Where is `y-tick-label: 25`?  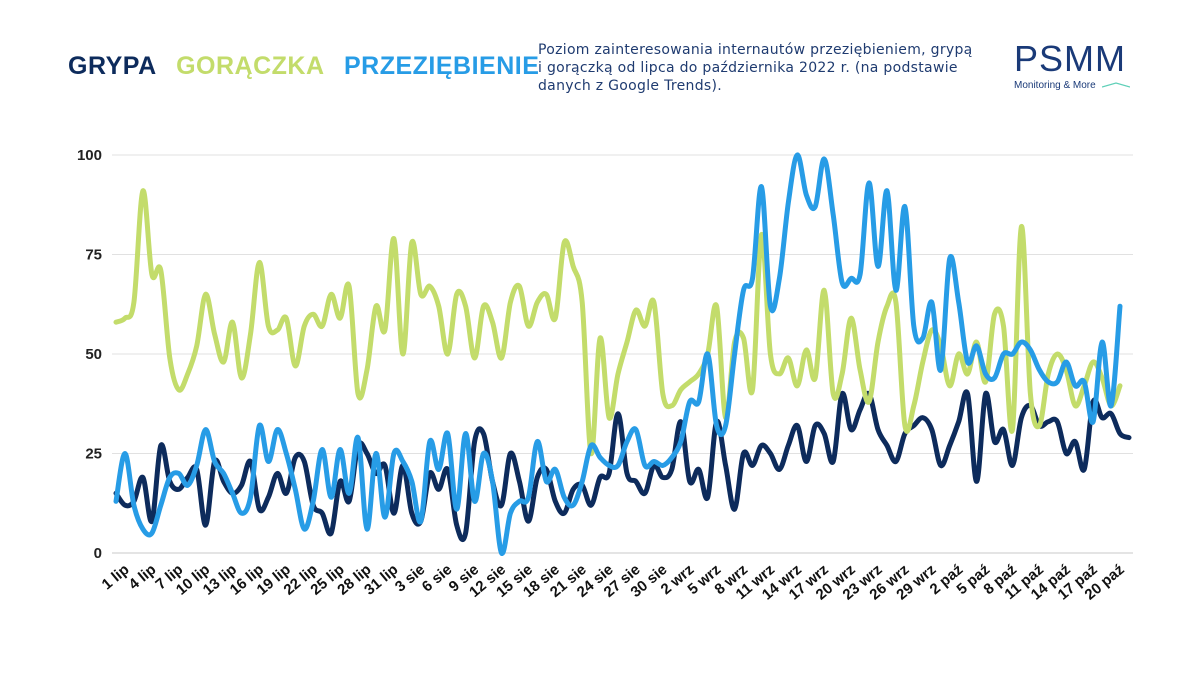
y-tick-label: 25 is located at coordinates (93, 454).